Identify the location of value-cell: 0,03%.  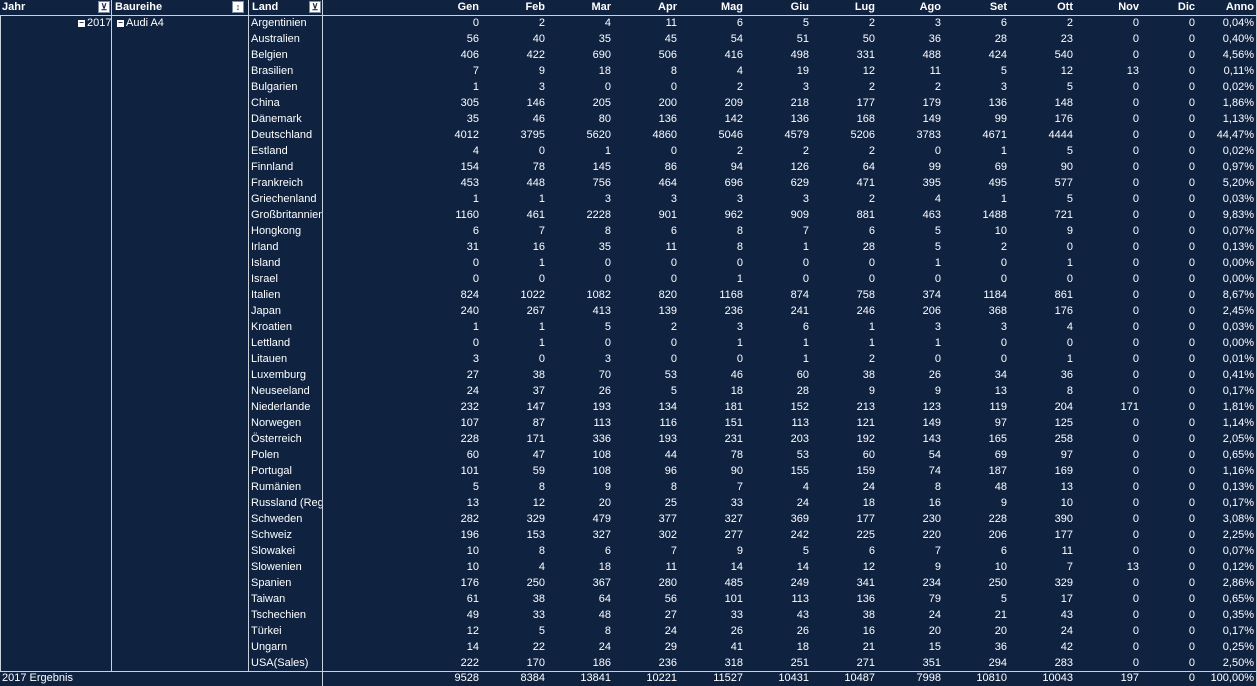
(1238, 199).